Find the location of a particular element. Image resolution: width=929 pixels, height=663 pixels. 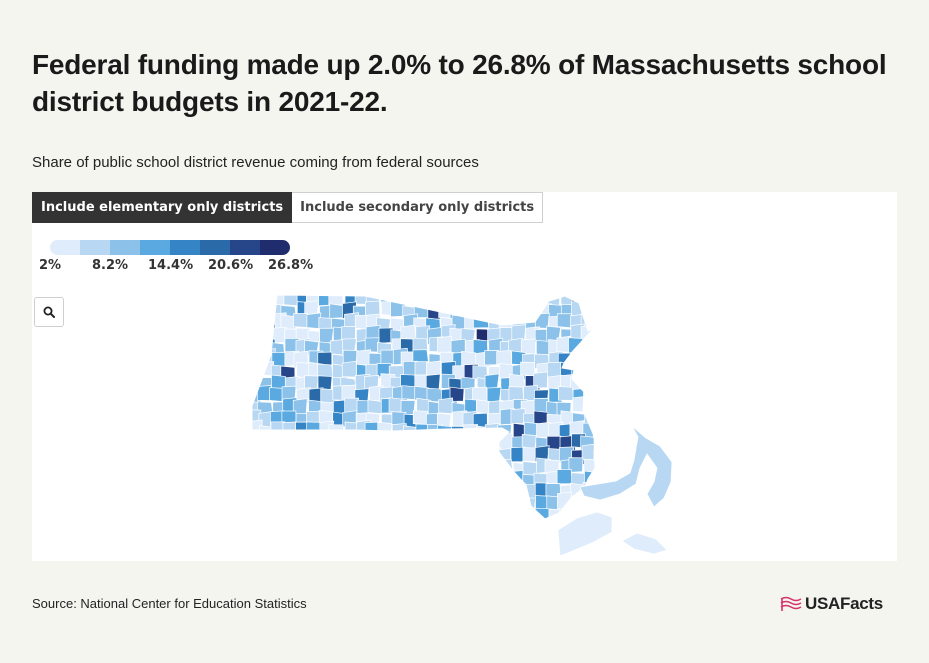

marthas-vineyard is located at coordinates (585, 534).